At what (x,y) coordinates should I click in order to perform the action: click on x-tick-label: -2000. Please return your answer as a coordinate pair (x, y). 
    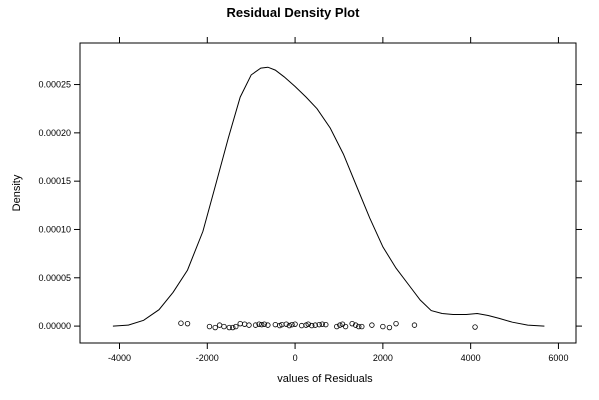
    Looking at the image, I should click on (207, 358).